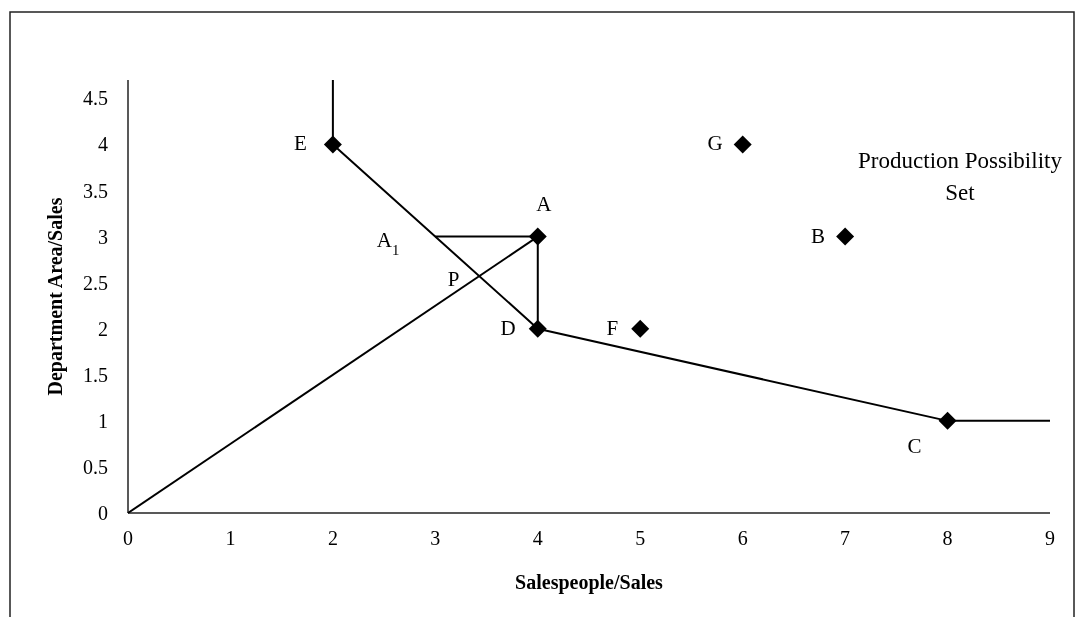  What do you see at coordinates (544, 203) in the screenshot?
I see `annotation: A` at bounding box center [544, 203].